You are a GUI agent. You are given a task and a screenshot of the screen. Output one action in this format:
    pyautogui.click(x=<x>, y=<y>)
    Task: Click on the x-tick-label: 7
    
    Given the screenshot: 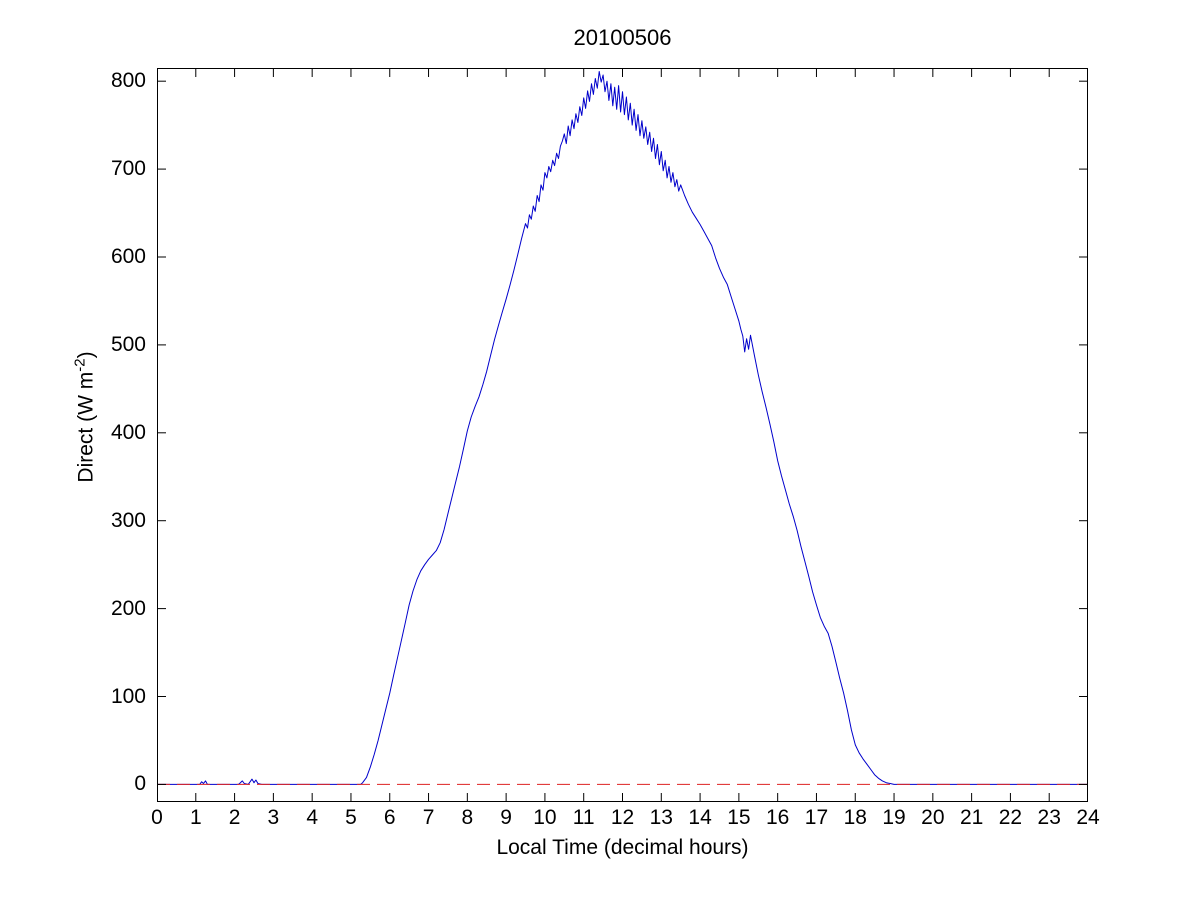 What is the action you would take?
    pyautogui.click(x=428, y=817)
    